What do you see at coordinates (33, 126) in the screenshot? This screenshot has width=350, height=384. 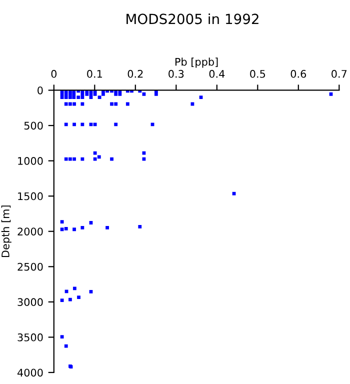 I see `y-tick-label: 500` at bounding box center [33, 126].